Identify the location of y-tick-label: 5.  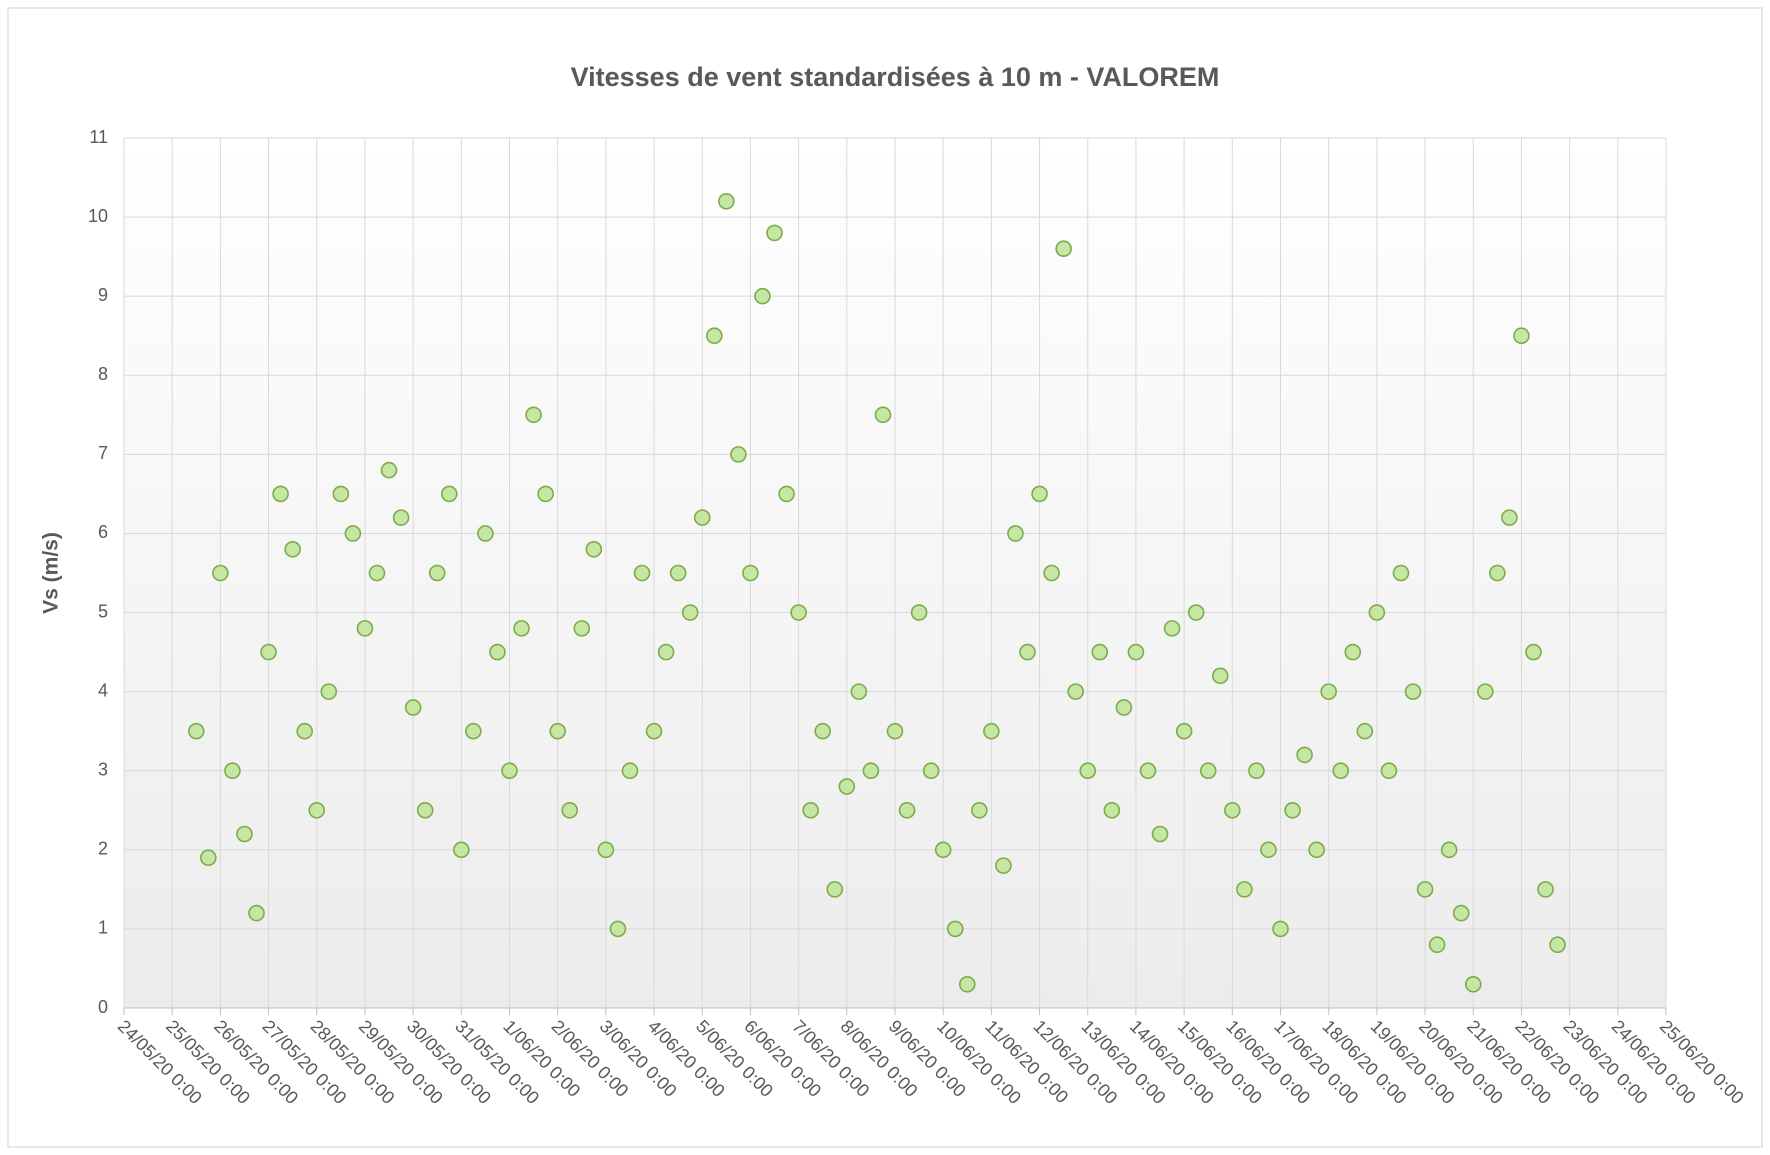
(103, 611).